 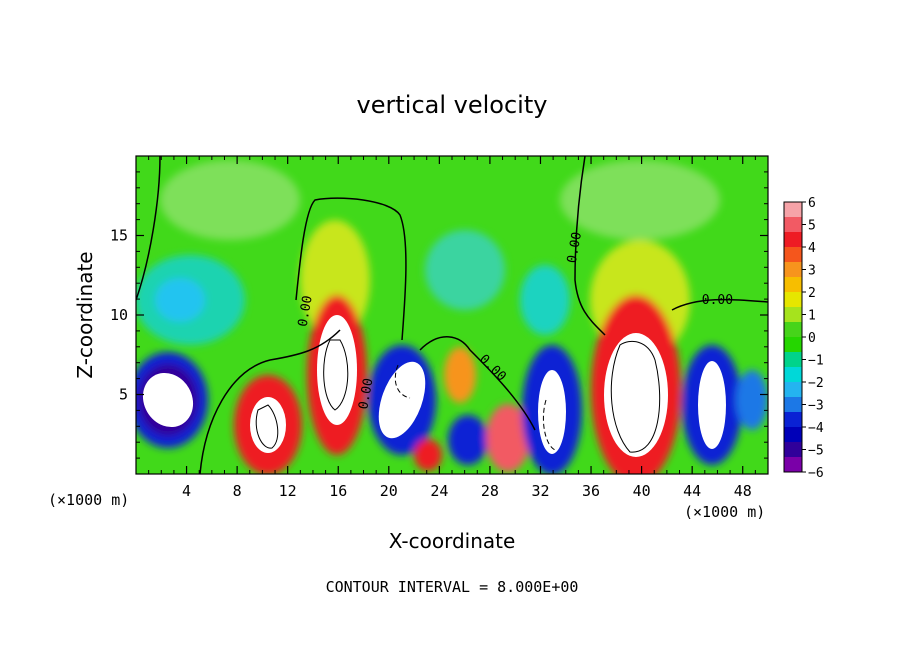 What do you see at coordinates (724, 512) in the screenshot?
I see `x-unit-right: (×1000 m)` at bounding box center [724, 512].